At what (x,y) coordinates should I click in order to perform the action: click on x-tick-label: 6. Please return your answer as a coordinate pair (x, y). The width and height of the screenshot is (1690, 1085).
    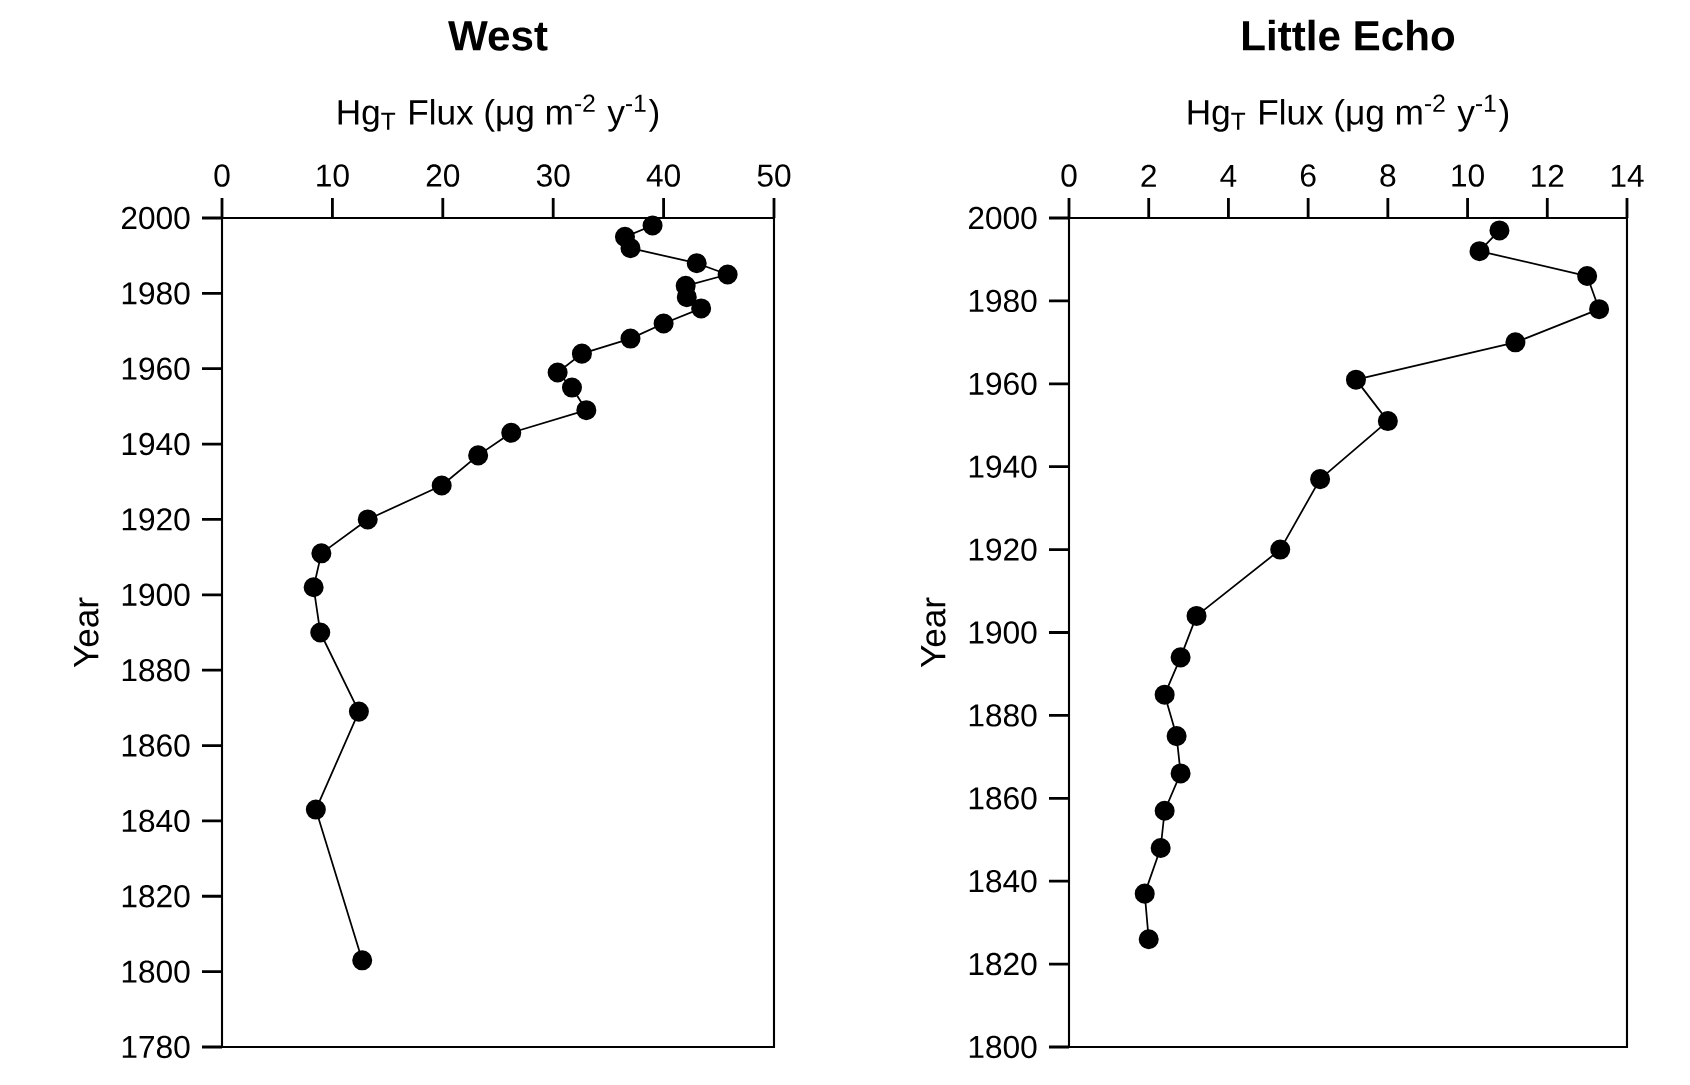
    Looking at the image, I should click on (1308, 175).